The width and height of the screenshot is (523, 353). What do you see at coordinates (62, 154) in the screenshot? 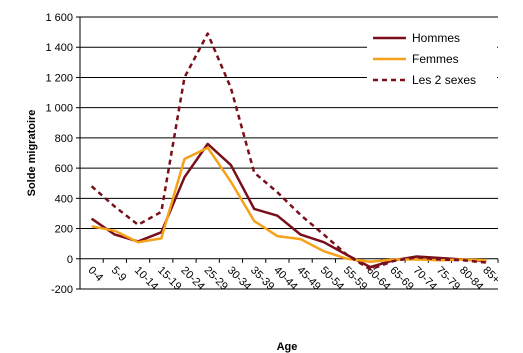
I see `y-axis-ticks: -200 0 200 400 600 800 1 000 1 200 1 400 1 600` at bounding box center [62, 154].